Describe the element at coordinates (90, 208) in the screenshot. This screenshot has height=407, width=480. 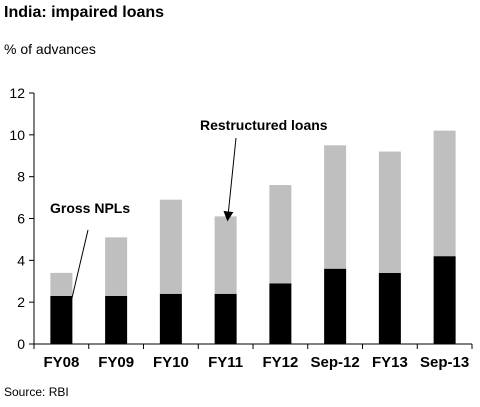
I see `annotation-gross-npls: Gross NPLs` at that location.